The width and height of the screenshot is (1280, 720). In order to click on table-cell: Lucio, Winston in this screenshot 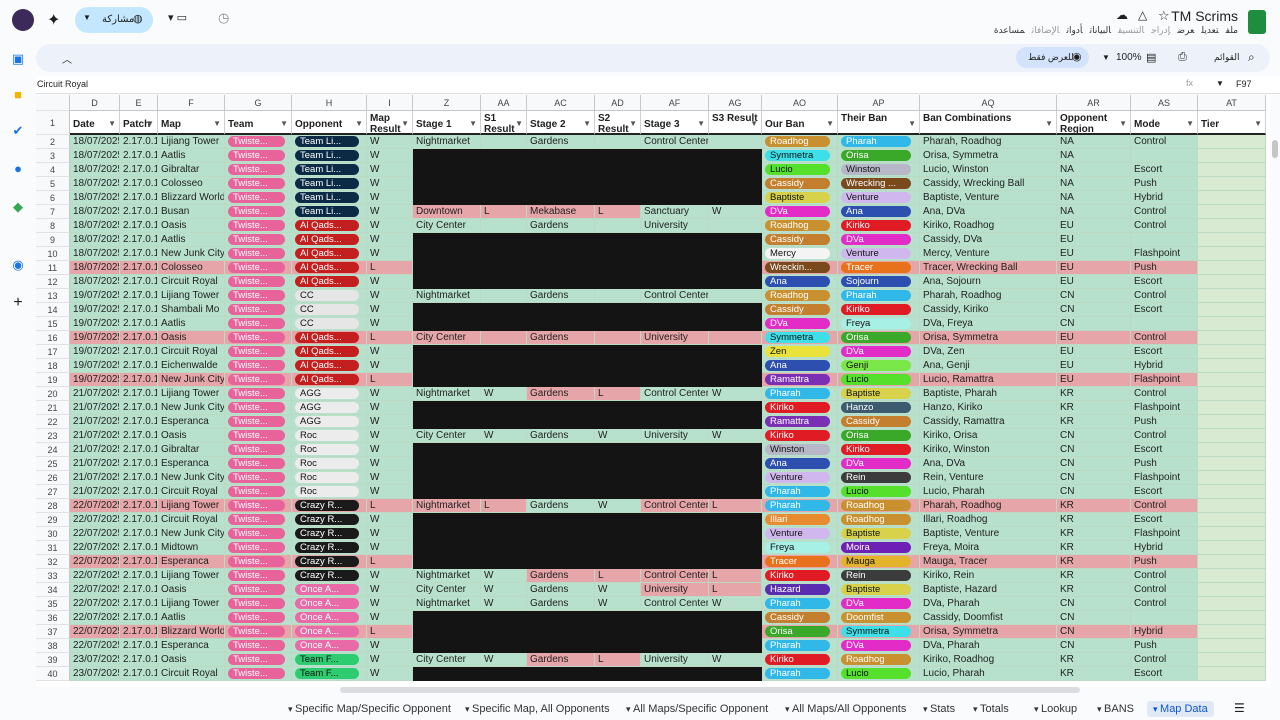, I will do `click(988, 170)`.